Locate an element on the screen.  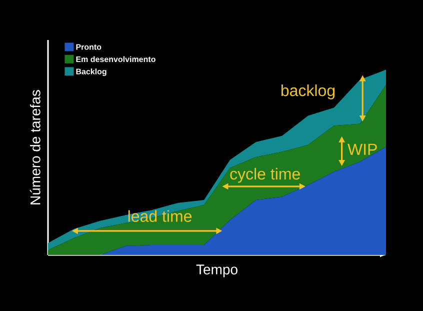
annotation: backlog is located at coordinates (308, 92).